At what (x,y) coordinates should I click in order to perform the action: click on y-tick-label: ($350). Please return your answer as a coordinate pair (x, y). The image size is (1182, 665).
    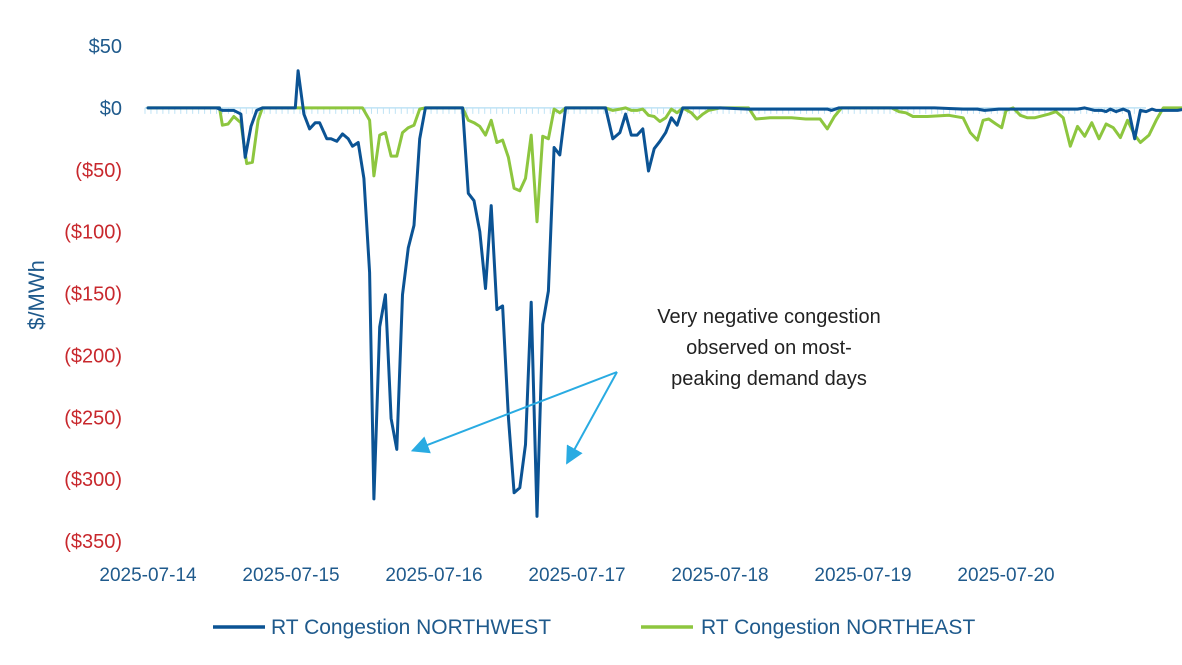
    Looking at the image, I should click on (93, 542).